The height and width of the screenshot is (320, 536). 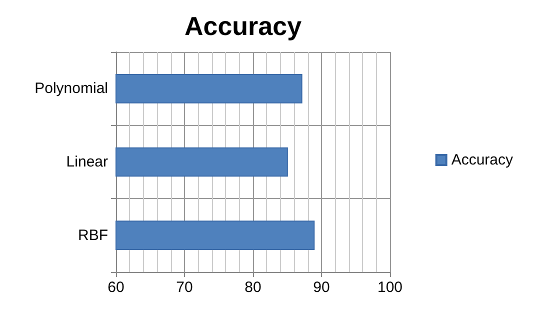 What do you see at coordinates (321, 287) in the screenshot?
I see `x-tick-label: 90` at bounding box center [321, 287].